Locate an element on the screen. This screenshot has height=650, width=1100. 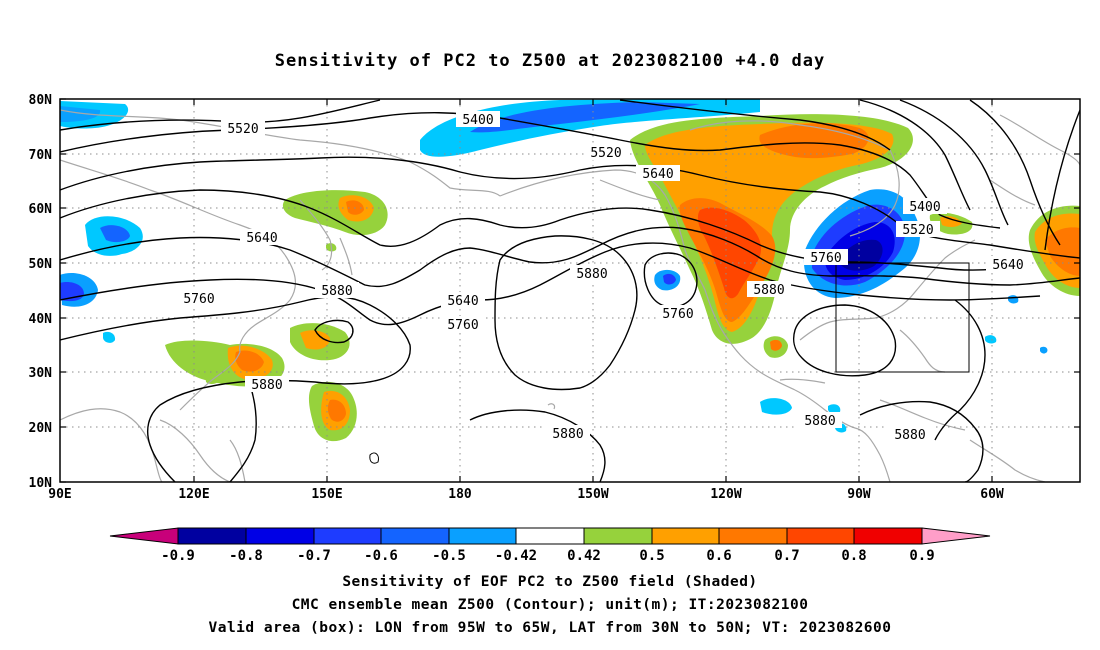
colorbar-upper-triangle is located at coordinates (956, 536).